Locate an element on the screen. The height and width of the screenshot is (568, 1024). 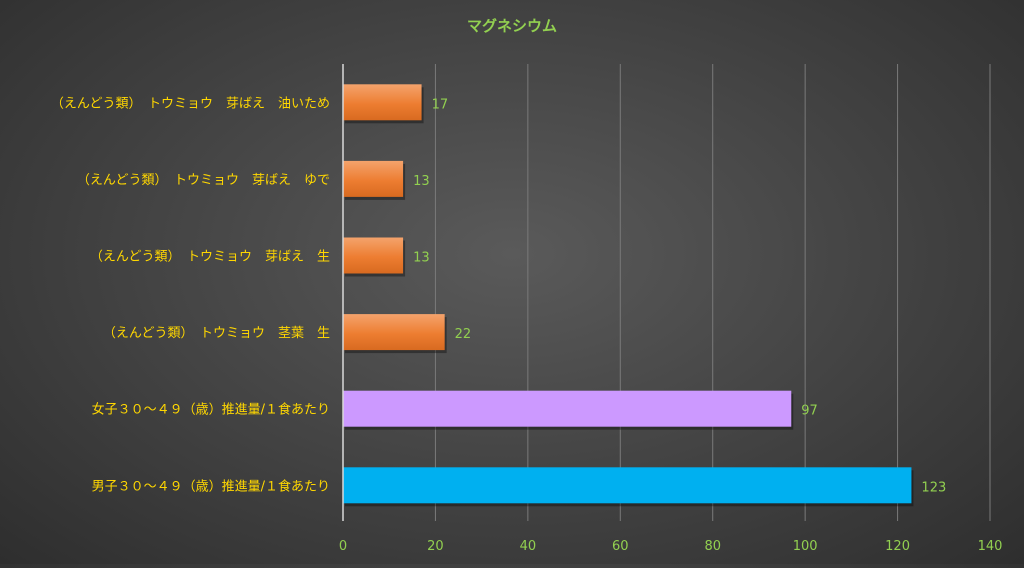
x-tick-label-0: 0 is located at coordinates (343, 546).